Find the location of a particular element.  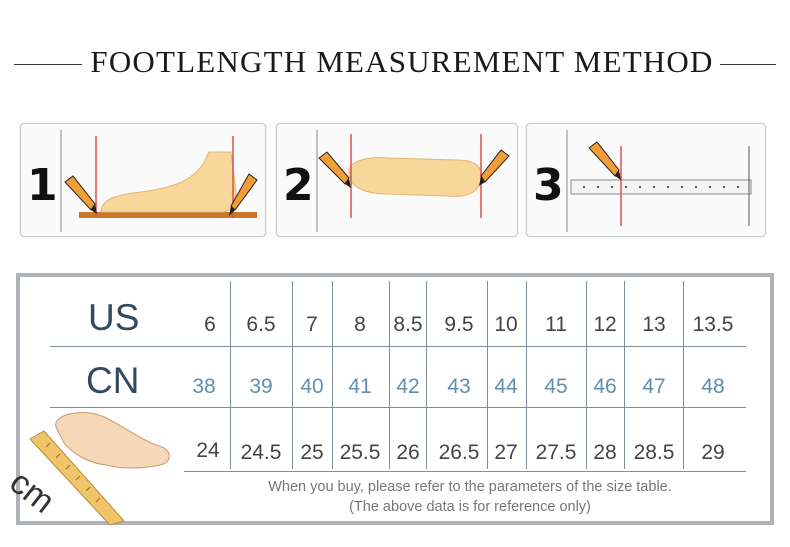

title-rule-right is located at coordinates (748, 64).